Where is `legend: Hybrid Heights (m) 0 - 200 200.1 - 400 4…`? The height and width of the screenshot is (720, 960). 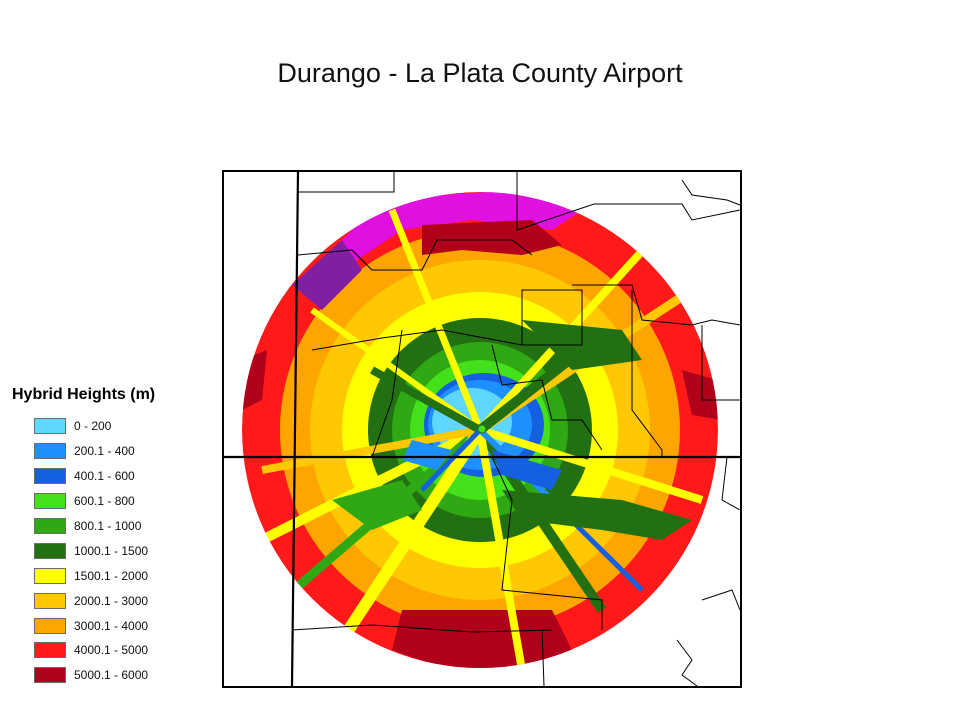 legend: Hybrid Heights (m) 0 - 200 200.1 - 400 4… is located at coordinates (114, 537).